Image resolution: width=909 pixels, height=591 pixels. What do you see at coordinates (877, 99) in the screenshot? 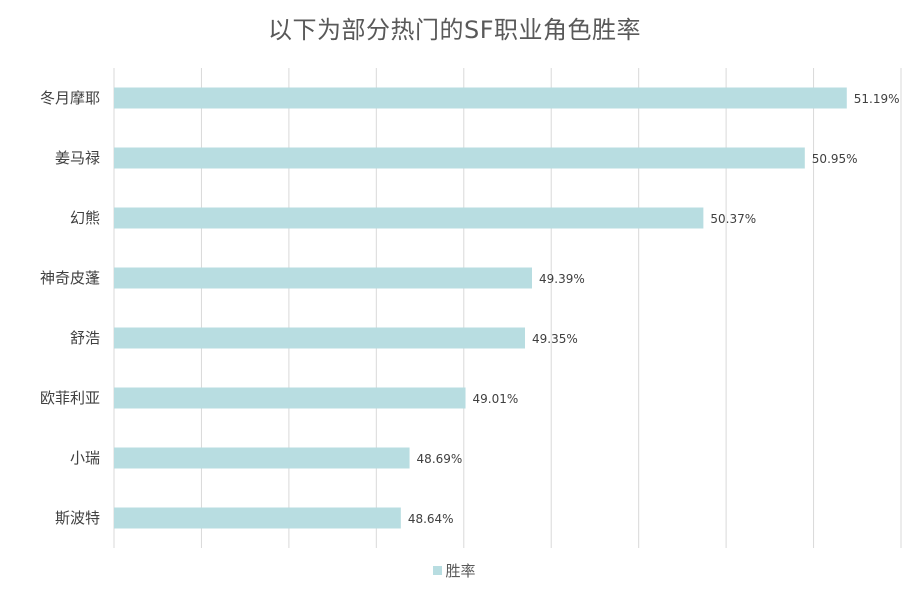
I see `data-label: 51.19%` at bounding box center [877, 99].